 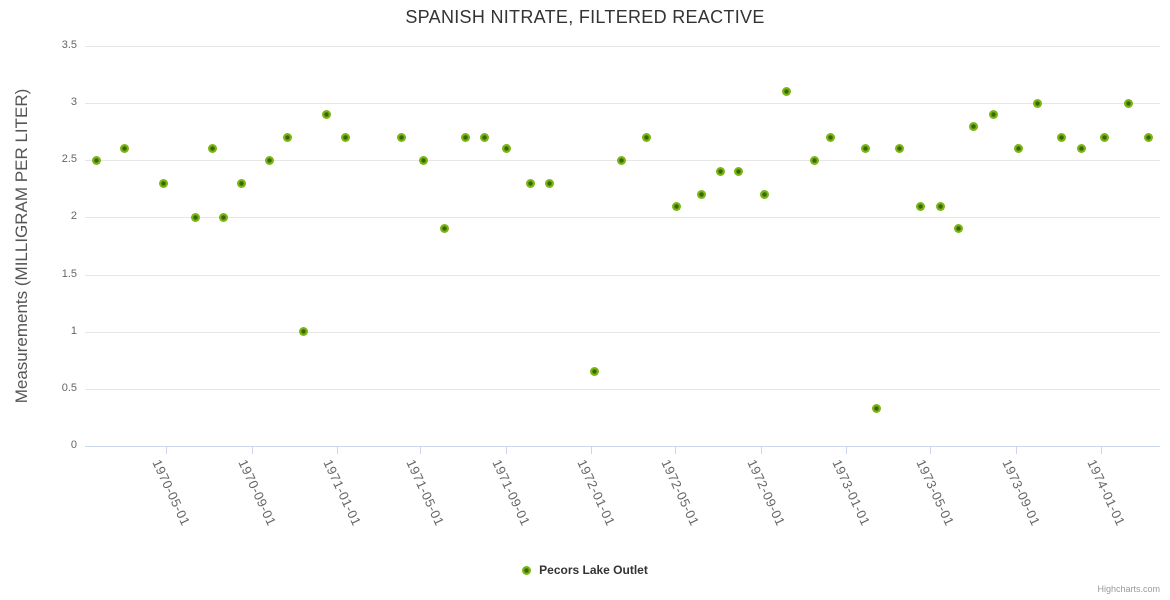 I want to click on x-axis-line, so click(x=622, y=446).